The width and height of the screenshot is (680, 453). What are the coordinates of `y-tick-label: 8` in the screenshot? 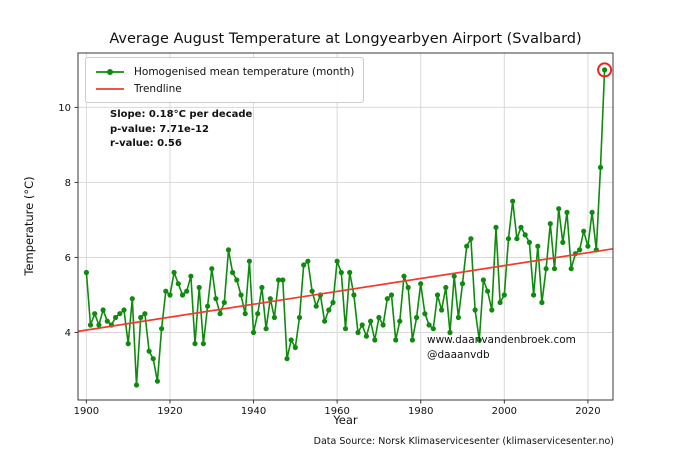 It's located at (68, 183).